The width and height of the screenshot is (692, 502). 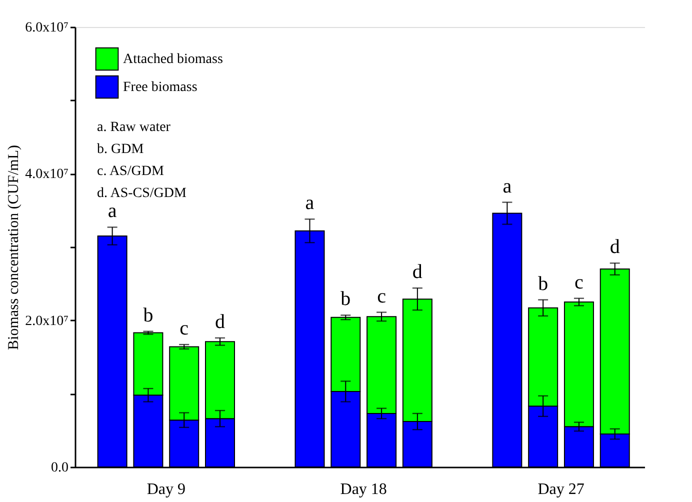 What do you see at coordinates (173, 59) in the screenshot?
I see `legend-label: Attached biomass` at bounding box center [173, 59].